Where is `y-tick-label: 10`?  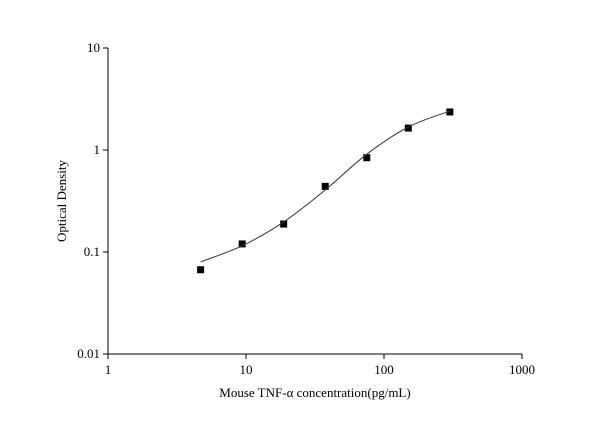 y-tick-label: 10 is located at coordinates (93, 47).